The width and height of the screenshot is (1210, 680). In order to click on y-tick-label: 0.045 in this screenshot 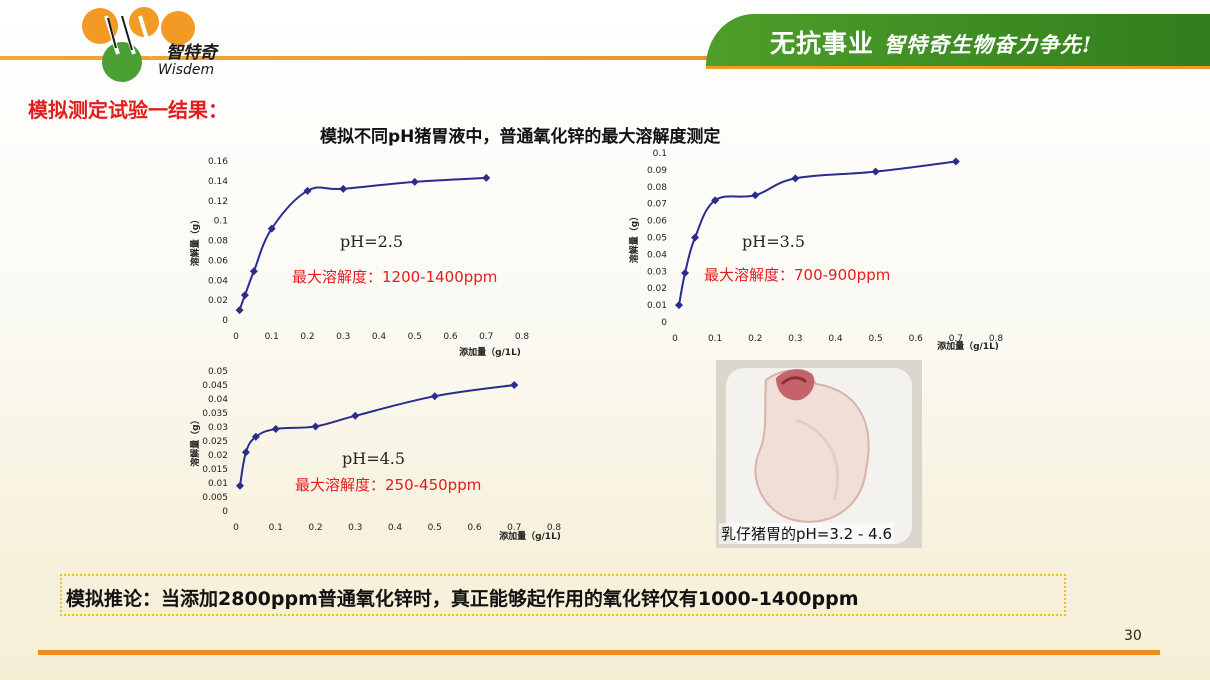, I will do `click(215, 386)`.